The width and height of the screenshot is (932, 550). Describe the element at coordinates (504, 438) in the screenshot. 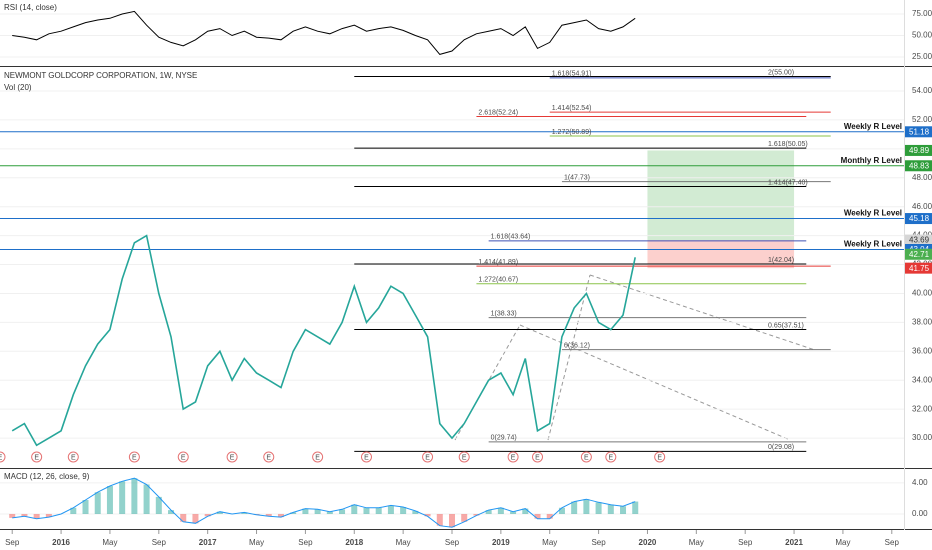

I see `fib-label: 0(29.74)` at that location.